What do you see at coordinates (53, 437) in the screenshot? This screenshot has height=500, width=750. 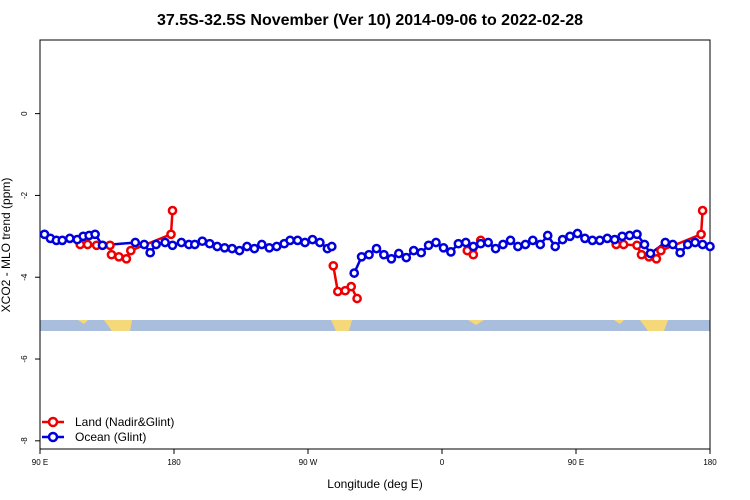 I see `legend-marker-ocean` at bounding box center [53, 437].